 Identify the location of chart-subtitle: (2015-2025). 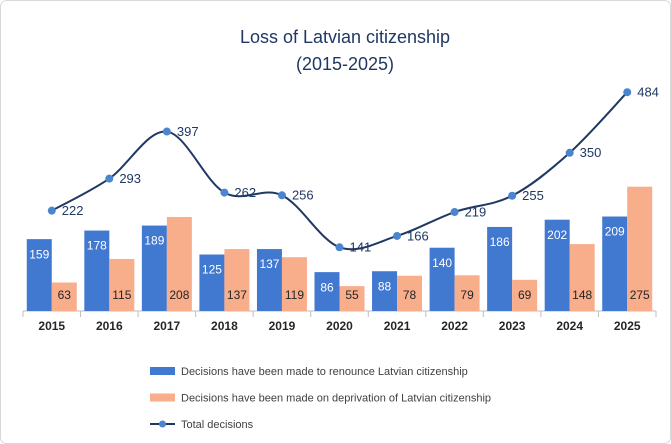
(345, 64).